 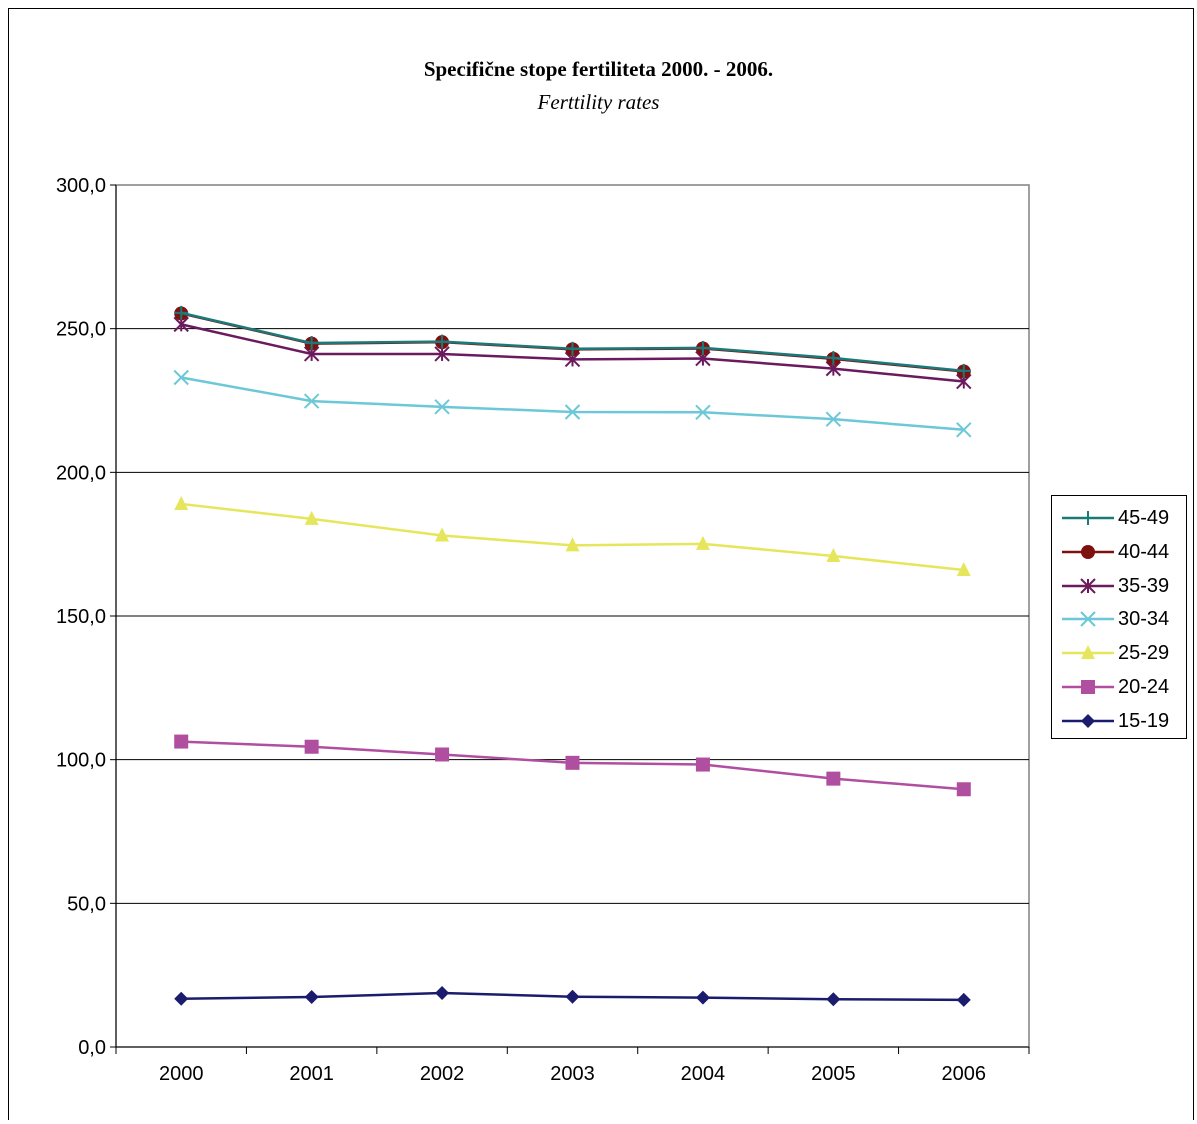 I want to click on legend-item: 15-19, so click(x=1119, y=721).